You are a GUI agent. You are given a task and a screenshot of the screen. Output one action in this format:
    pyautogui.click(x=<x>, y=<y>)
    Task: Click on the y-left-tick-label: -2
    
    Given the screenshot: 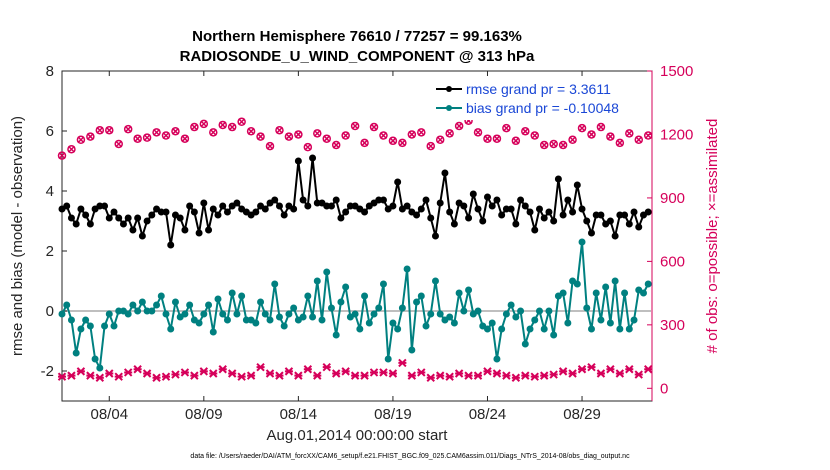 What is the action you would take?
    pyautogui.click(x=47, y=371)
    